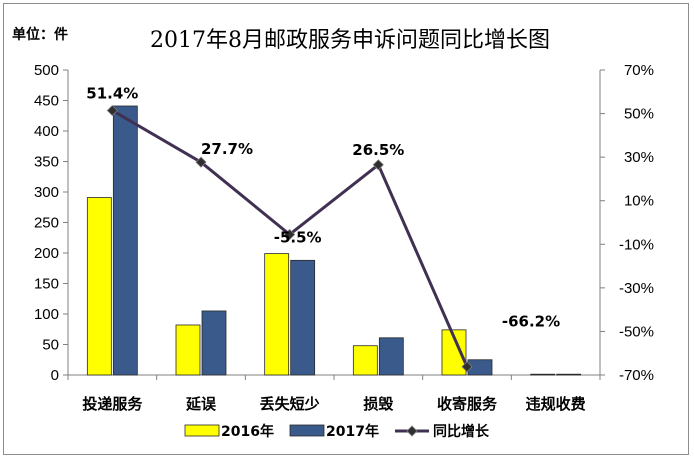  What do you see at coordinates (556, 404) in the screenshot?
I see `x-category-label: 违规收费` at bounding box center [556, 404].